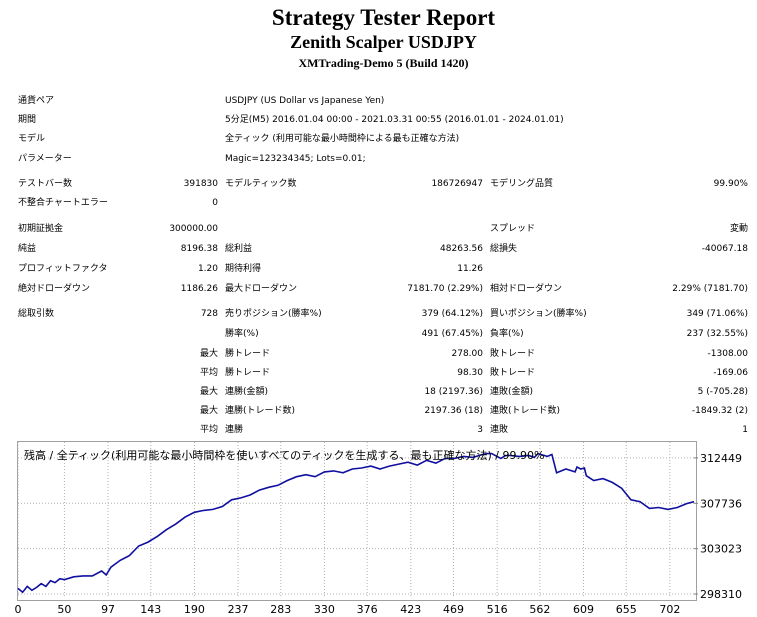 The height and width of the screenshot is (617, 757). What do you see at coordinates (717, 314) in the screenshot?
I see `long-positions-value: 349 (71.06%)` at bounding box center [717, 314].